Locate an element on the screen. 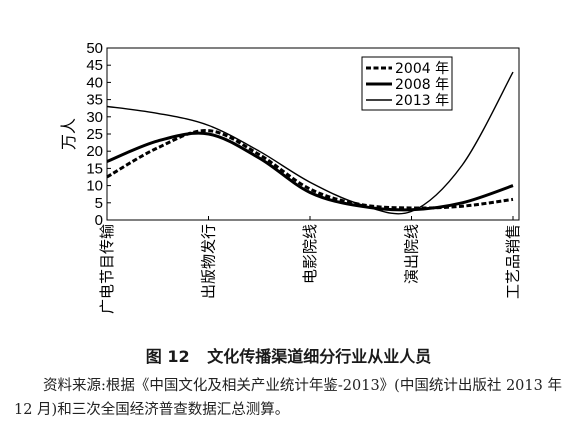  y-tick-label: 50 is located at coordinates (94, 48).